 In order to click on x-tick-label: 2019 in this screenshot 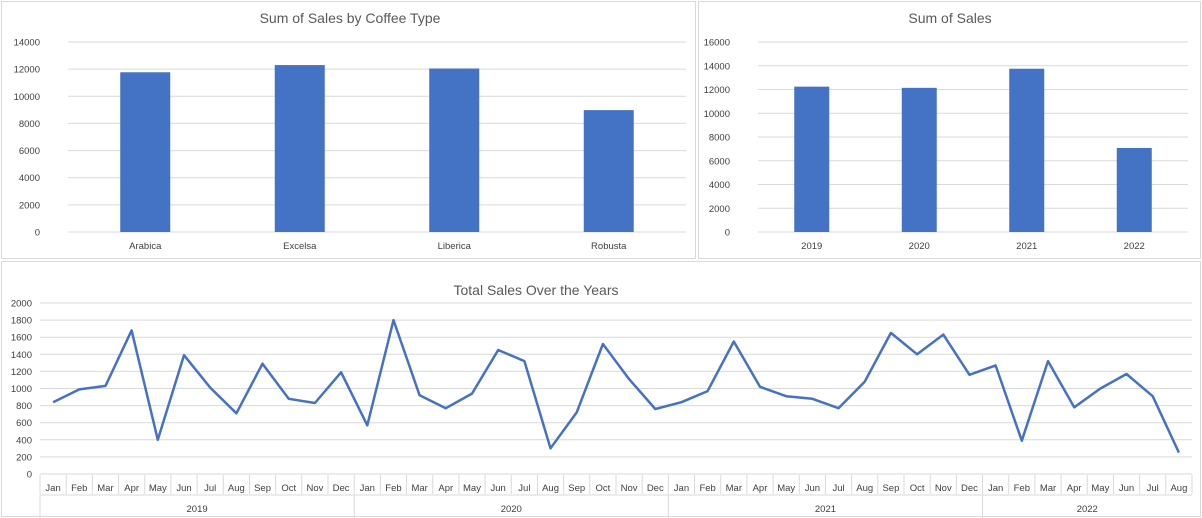, I will do `click(811, 246)`.